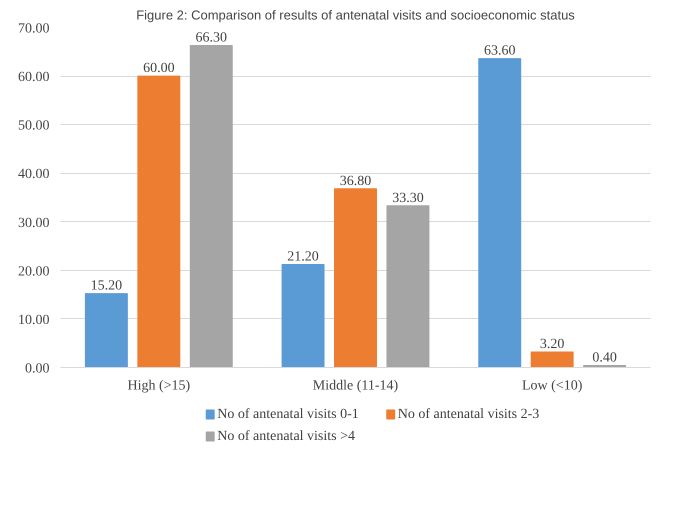 This screenshot has height=527, width=680. I want to click on y-tick-label: 10.00, so click(34, 320).